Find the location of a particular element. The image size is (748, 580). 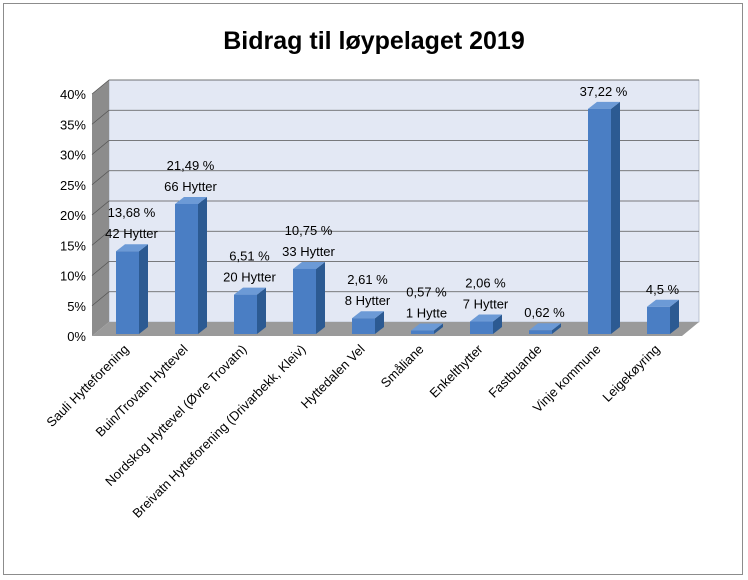

y-tick-label: 40% is located at coordinates (73, 94).